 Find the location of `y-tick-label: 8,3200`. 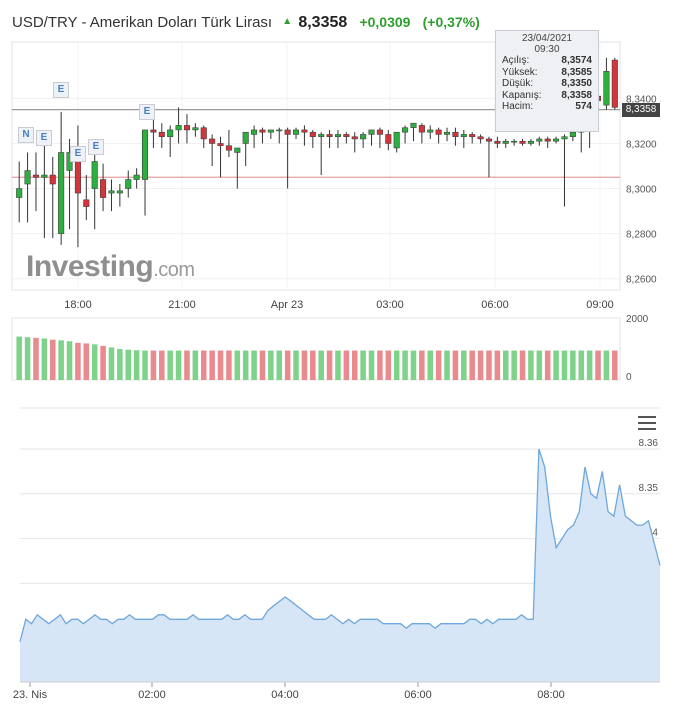

y-tick-label: 8,3200 is located at coordinates (641, 144).